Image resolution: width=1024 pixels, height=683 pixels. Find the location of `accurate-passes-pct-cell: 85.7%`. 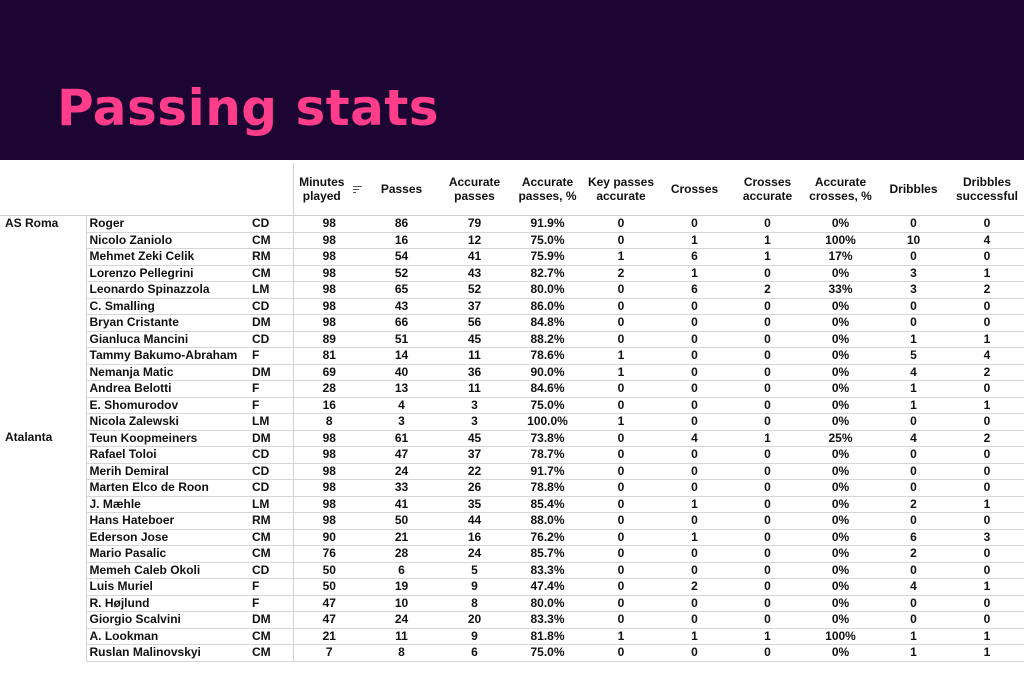

accurate-passes-pct-cell: 85.7% is located at coordinates (547, 554).